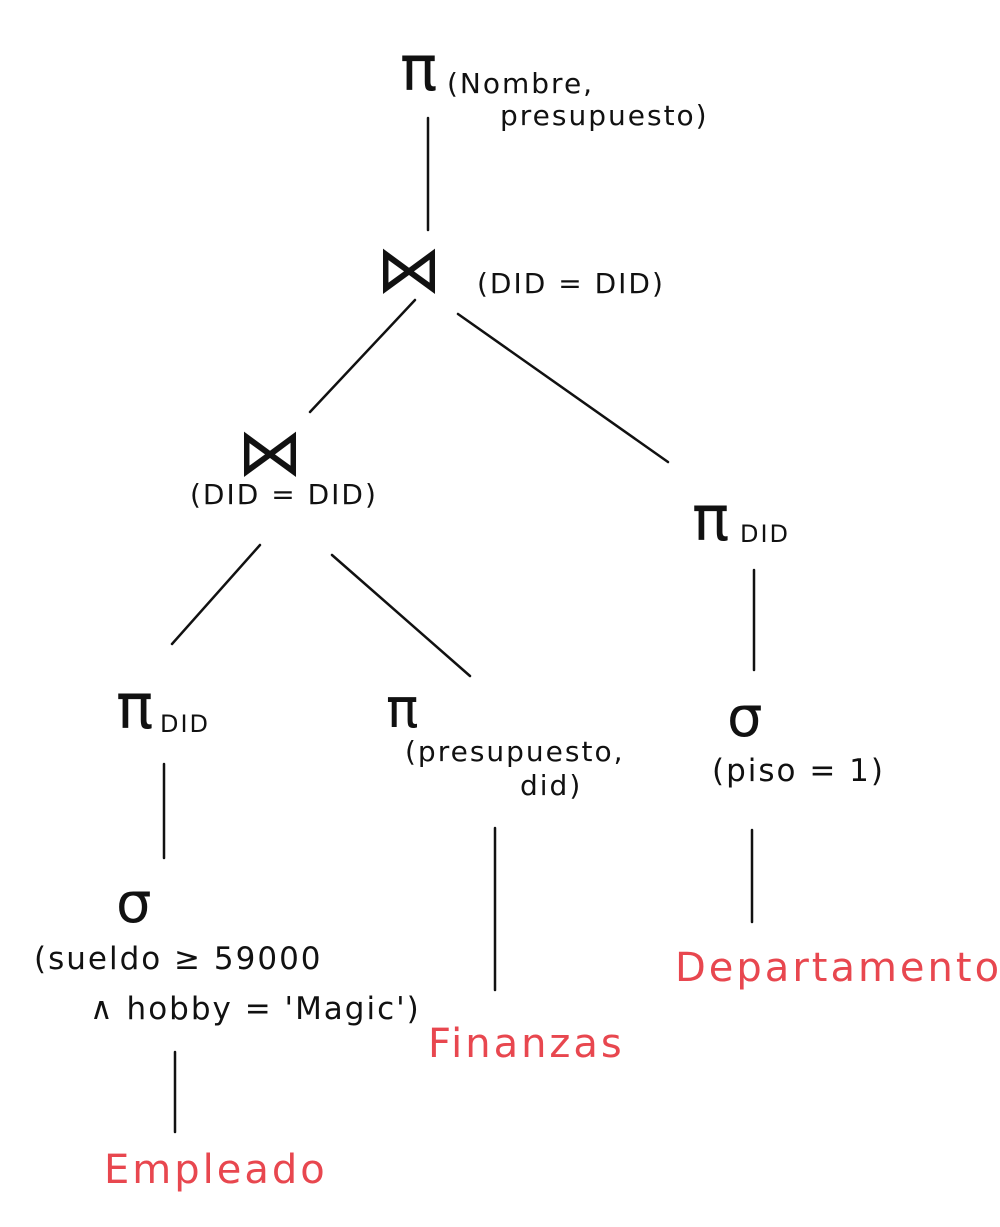 This screenshot has height=1227, width=1000. I want to click on left-selection-condition-line1: (sueldo ≥ 59000, so click(178, 959).